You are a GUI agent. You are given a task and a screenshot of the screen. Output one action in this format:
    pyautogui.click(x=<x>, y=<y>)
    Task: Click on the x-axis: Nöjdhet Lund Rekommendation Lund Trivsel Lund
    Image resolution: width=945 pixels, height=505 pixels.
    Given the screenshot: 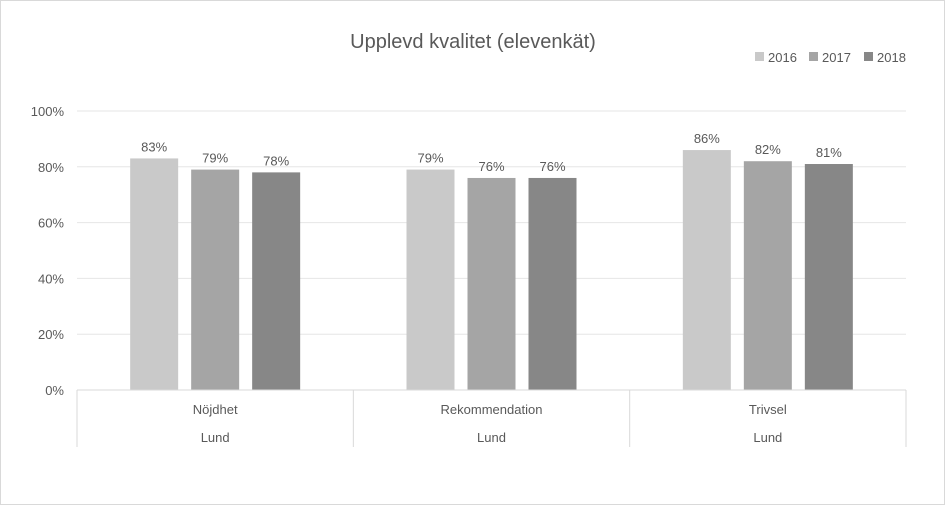 What is the action you would take?
    pyautogui.click(x=491, y=418)
    